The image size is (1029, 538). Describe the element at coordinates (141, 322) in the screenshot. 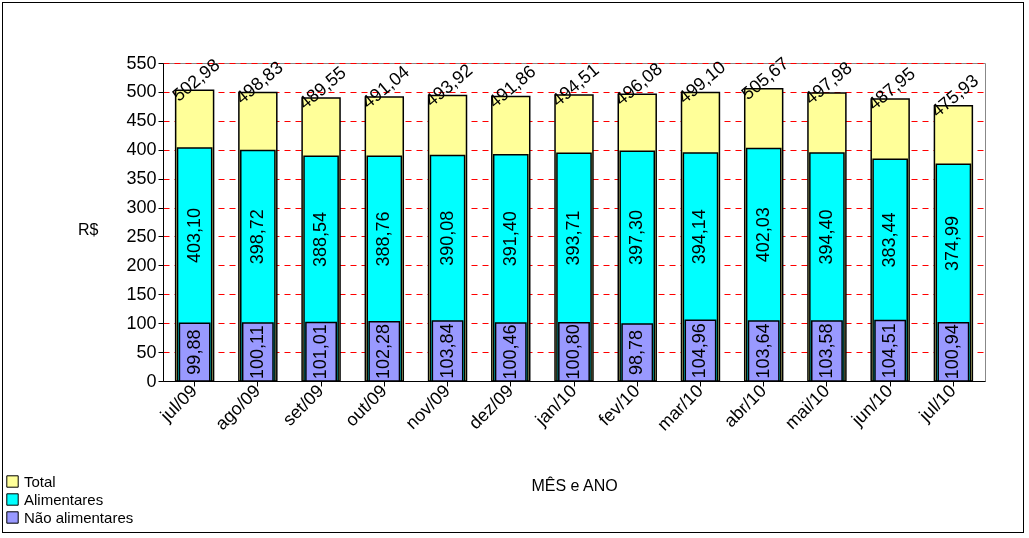

I see `y-tick-label: 100` at that location.